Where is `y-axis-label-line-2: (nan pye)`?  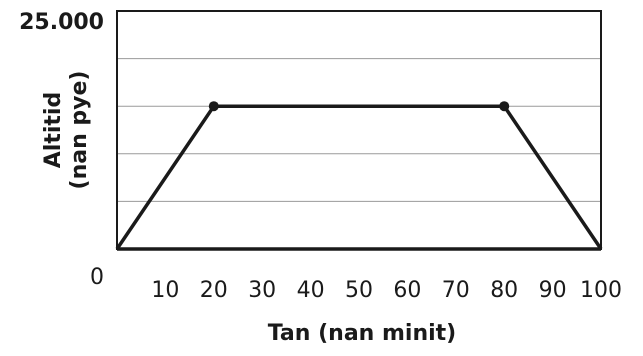 y-axis-label-line-2: (nan pye) is located at coordinates (79, 130).